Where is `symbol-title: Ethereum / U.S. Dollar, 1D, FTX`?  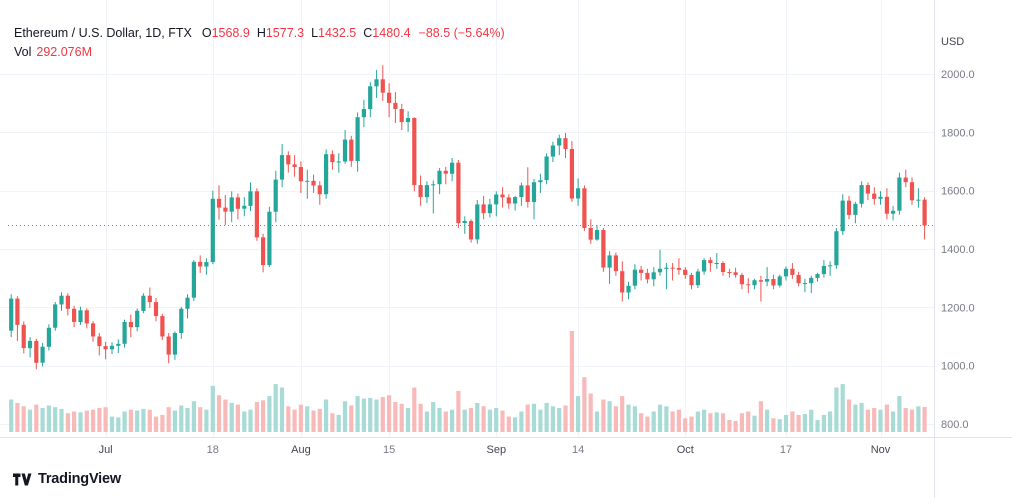 symbol-title: Ethereum / U.S. Dollar, 1D, FTX is located at coordinates (103, 33).